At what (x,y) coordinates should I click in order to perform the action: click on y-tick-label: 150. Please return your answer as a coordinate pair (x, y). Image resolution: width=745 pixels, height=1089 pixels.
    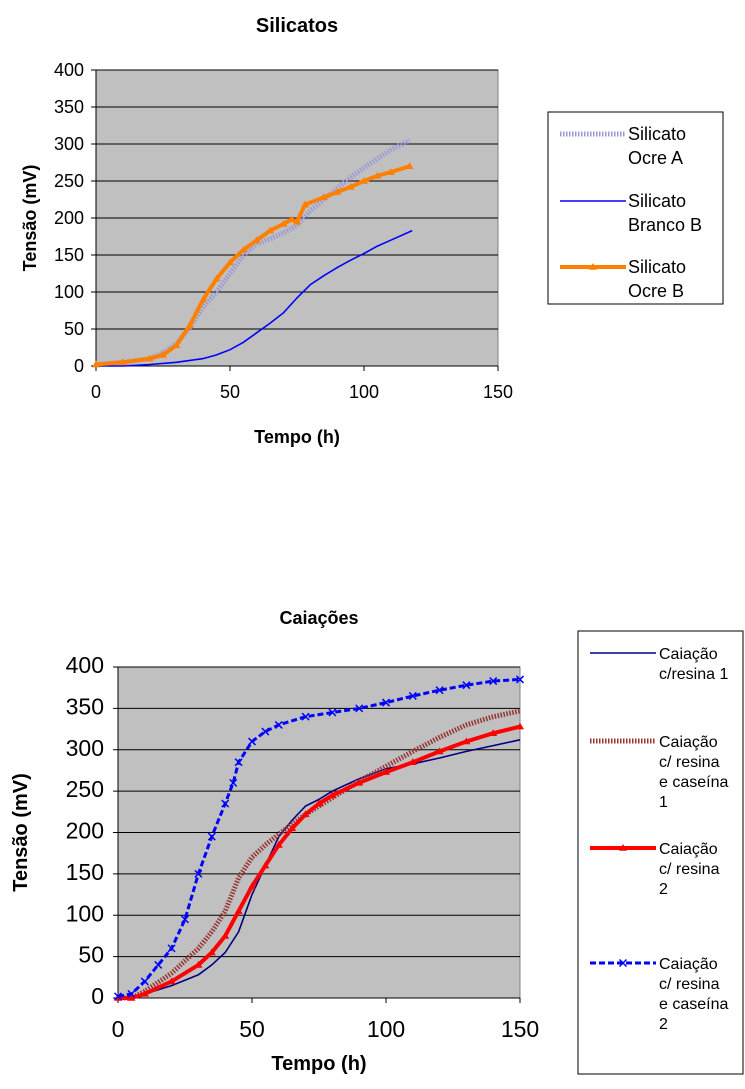
    Looking at the image, I should click on (69, 255).